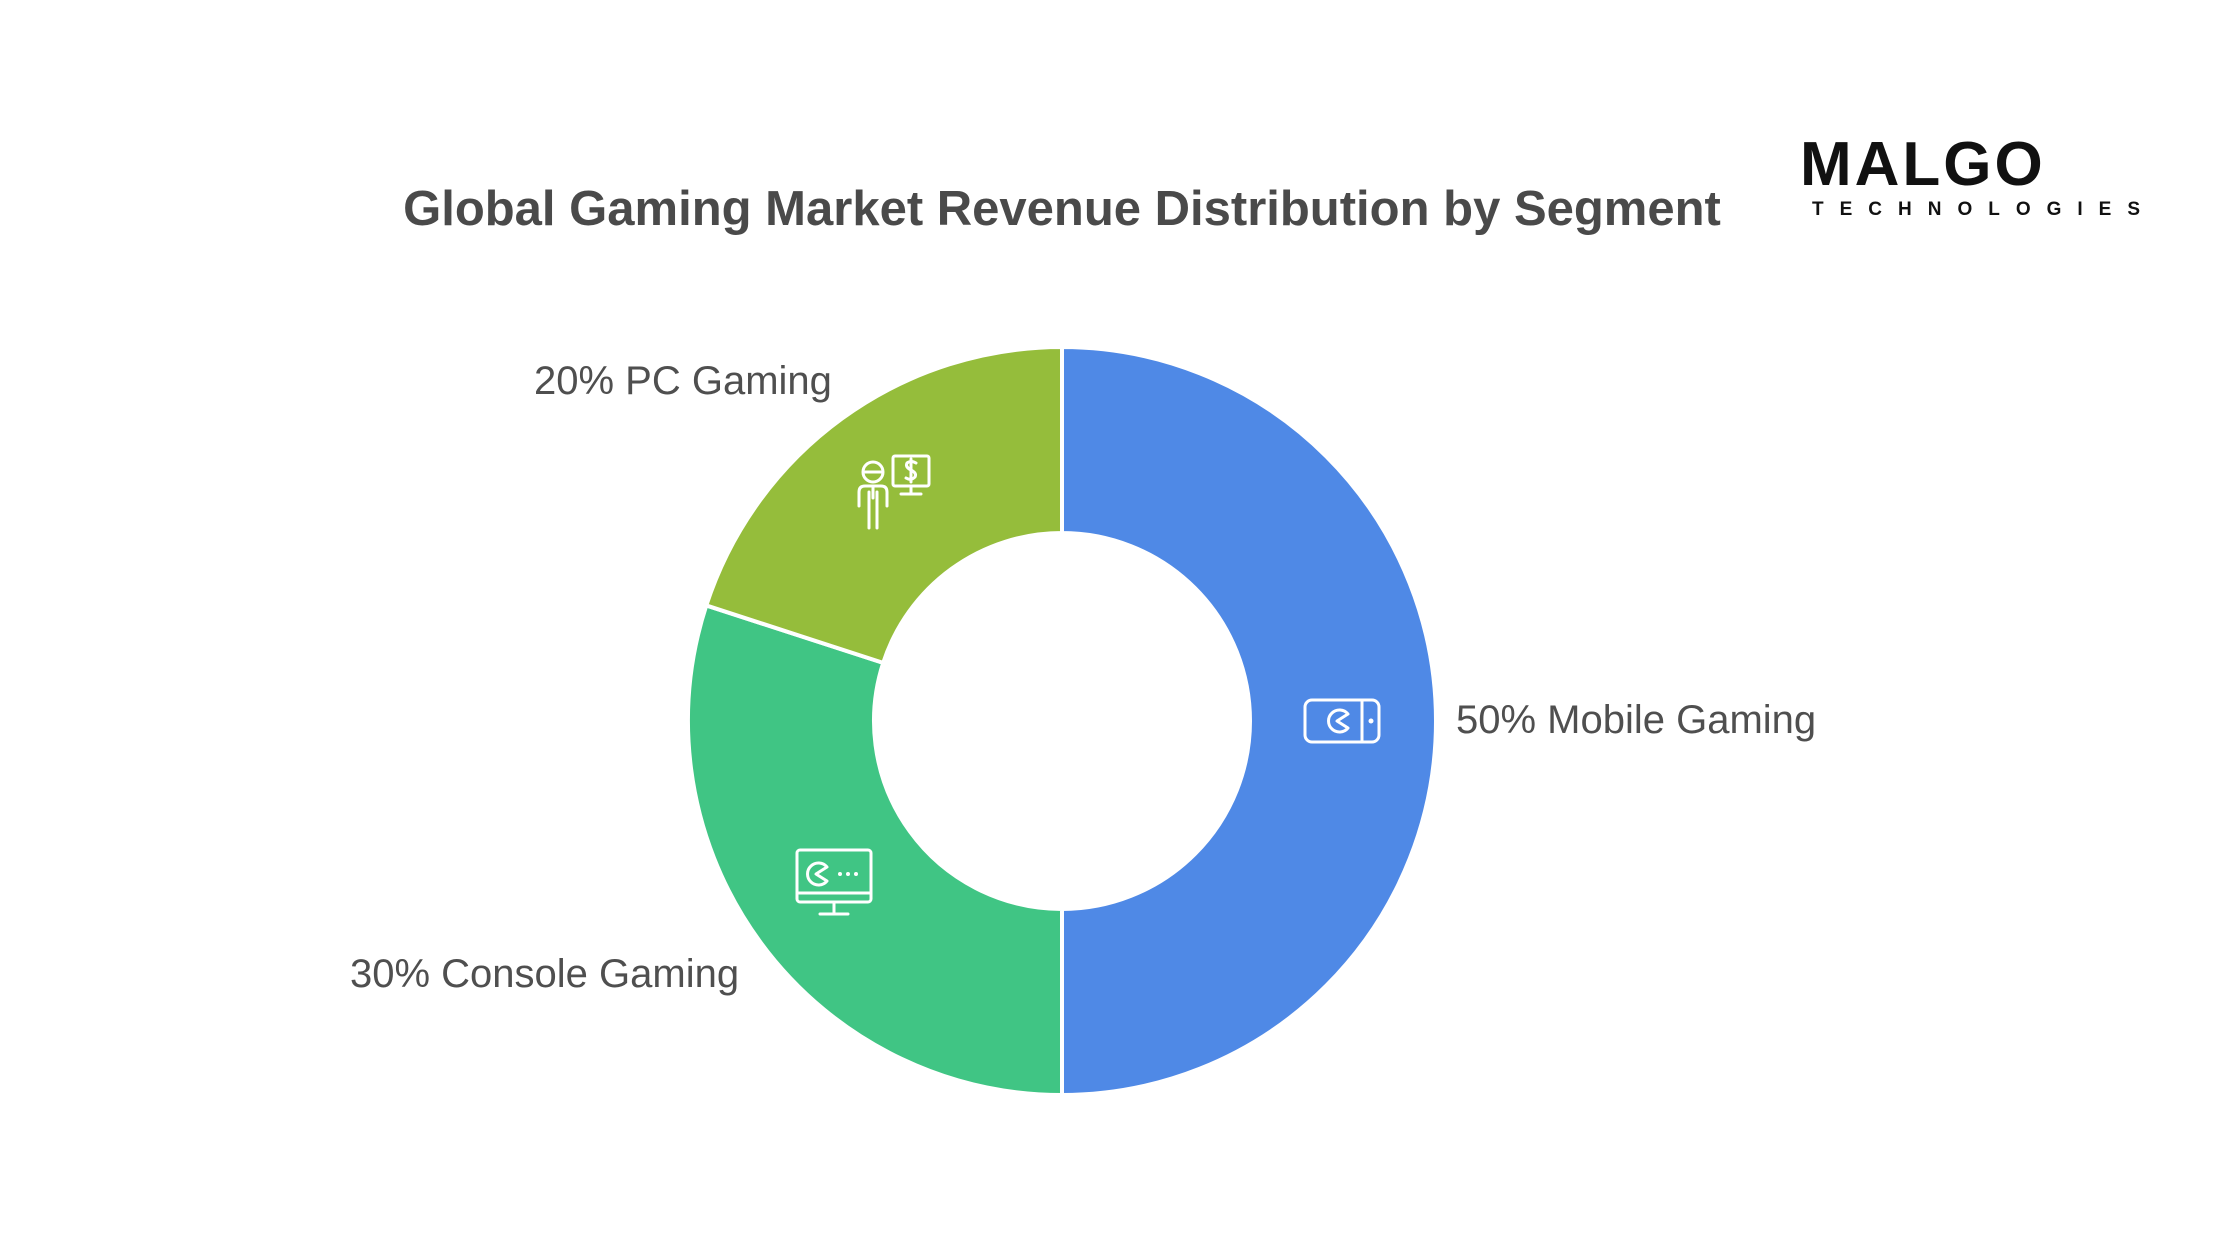 The image size is (2240, 1260). Describe the element at coordinates (1088, 685) in the screenshot. I see `slice-icons` at that location.